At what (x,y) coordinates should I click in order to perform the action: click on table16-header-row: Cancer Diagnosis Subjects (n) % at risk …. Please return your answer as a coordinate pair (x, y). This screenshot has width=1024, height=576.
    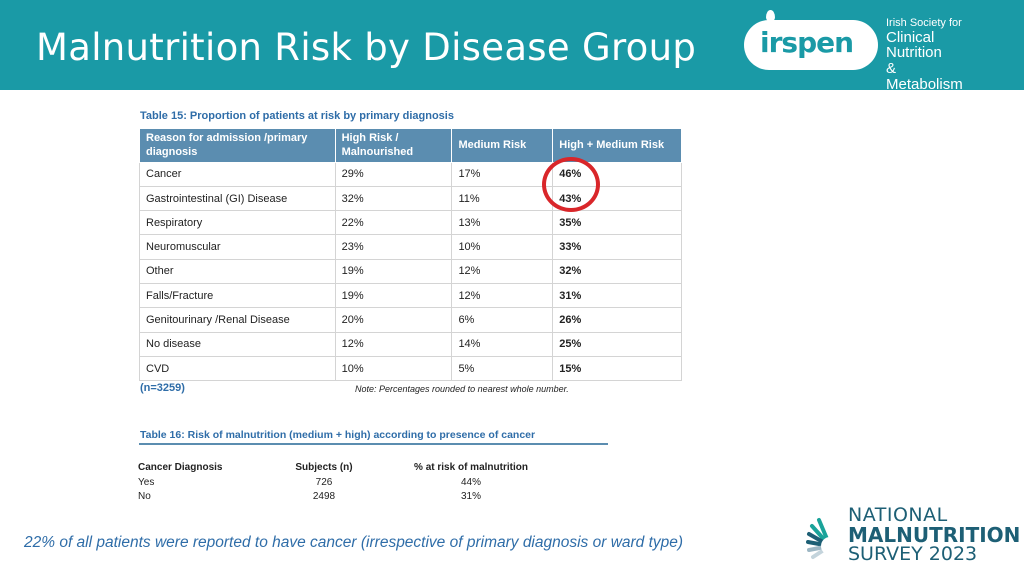
    Looking at the image, I should click on (348, 469).